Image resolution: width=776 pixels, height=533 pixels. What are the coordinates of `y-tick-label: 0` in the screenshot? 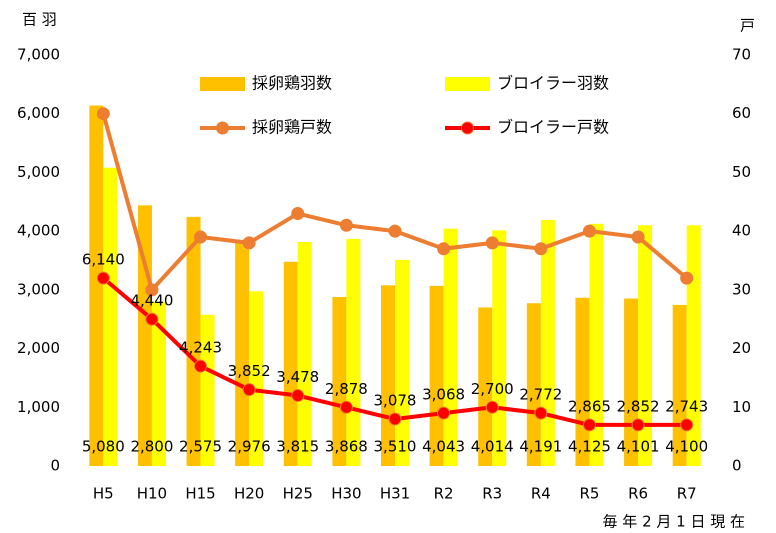 It's located at (55, 466).